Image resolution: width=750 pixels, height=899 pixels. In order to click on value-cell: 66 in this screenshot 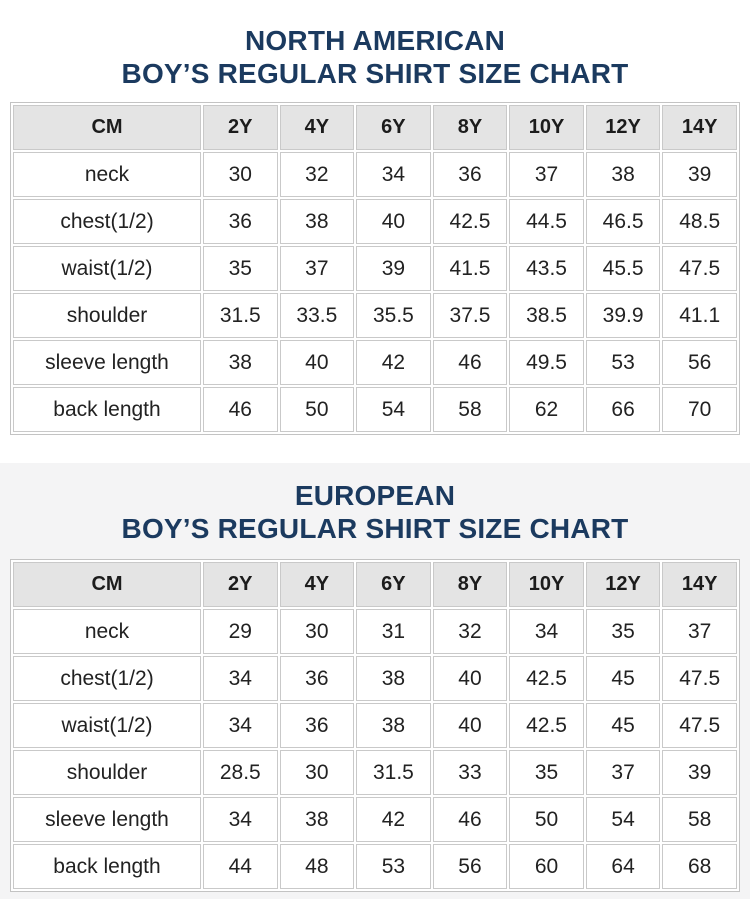, I will do `click(623, 409)`.